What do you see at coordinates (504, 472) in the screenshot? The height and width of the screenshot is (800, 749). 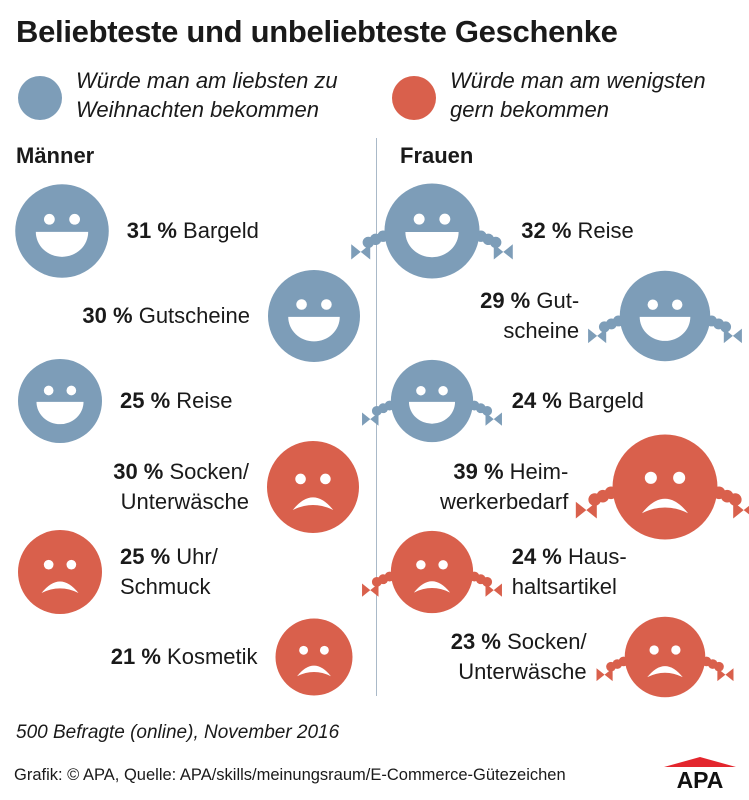 I see `label-line: 39 % Heim-` at bounding box center [504, 472].